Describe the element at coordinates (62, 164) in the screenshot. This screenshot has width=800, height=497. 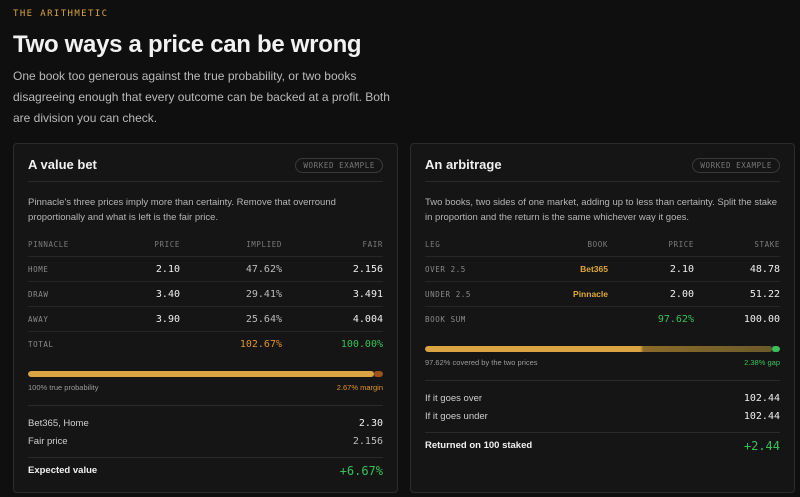
I see `card-title: A value bet` at that location.